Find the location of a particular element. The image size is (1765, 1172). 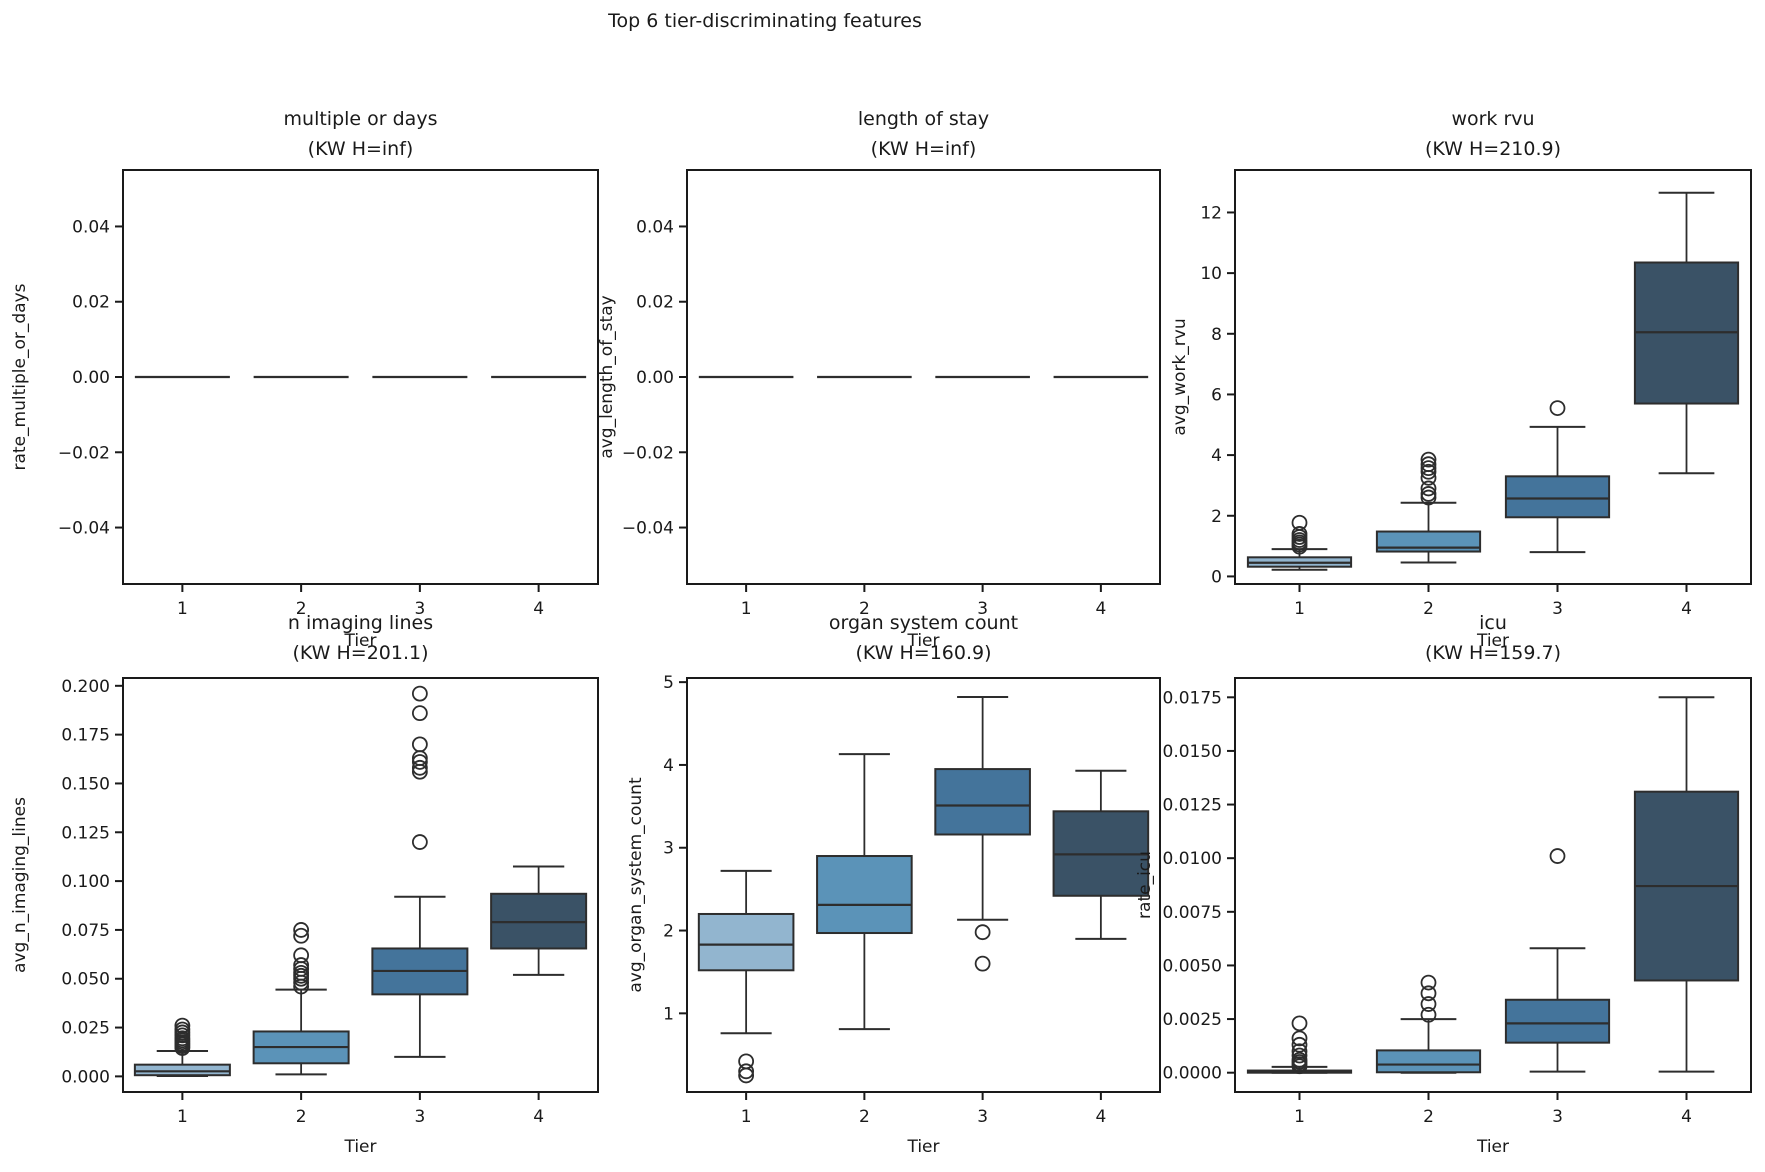

y-tick-label: 0.0075 is located at coordinates (1192, 913).